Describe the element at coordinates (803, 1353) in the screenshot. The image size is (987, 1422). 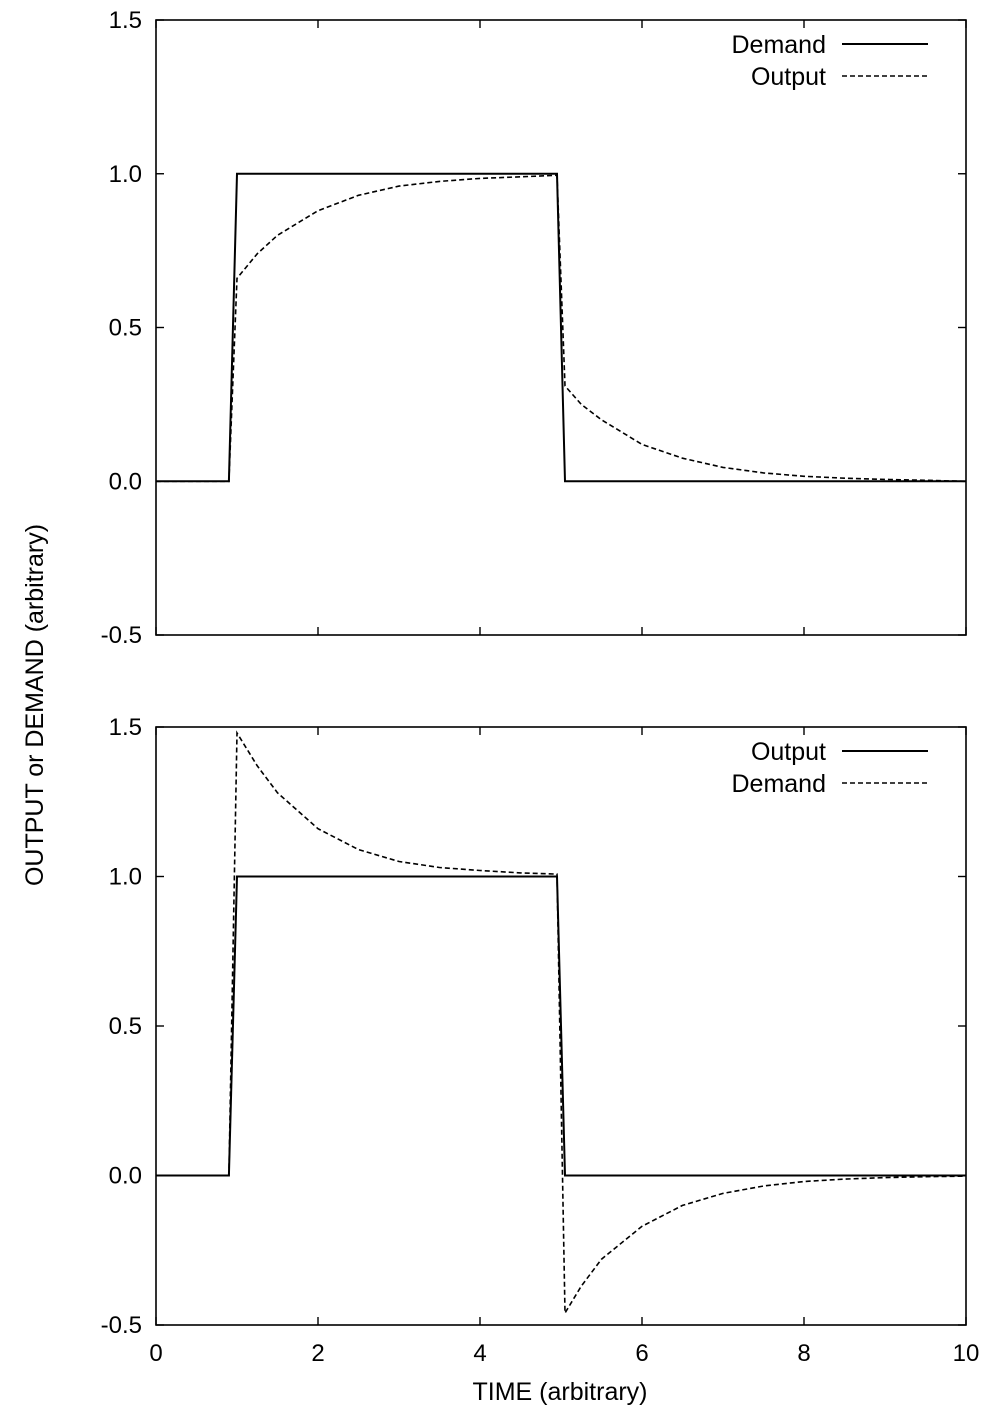
I see `x-tick-label: 8` at that location.